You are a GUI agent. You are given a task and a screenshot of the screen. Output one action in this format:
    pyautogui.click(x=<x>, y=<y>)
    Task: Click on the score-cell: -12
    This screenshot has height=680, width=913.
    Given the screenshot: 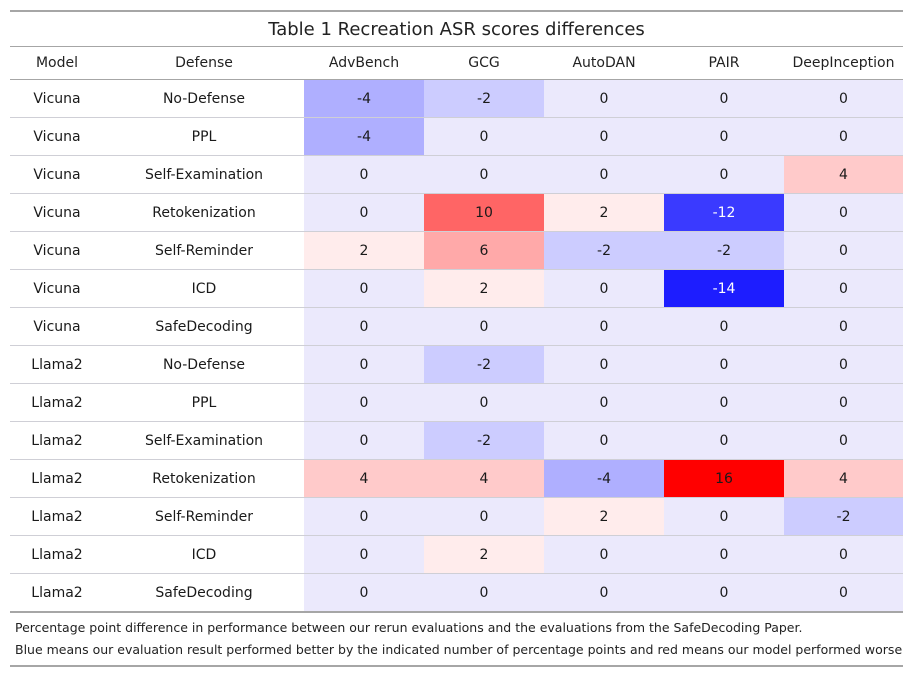 What is the action you would take?
    pyautogui.click(x=724, y=212)
    